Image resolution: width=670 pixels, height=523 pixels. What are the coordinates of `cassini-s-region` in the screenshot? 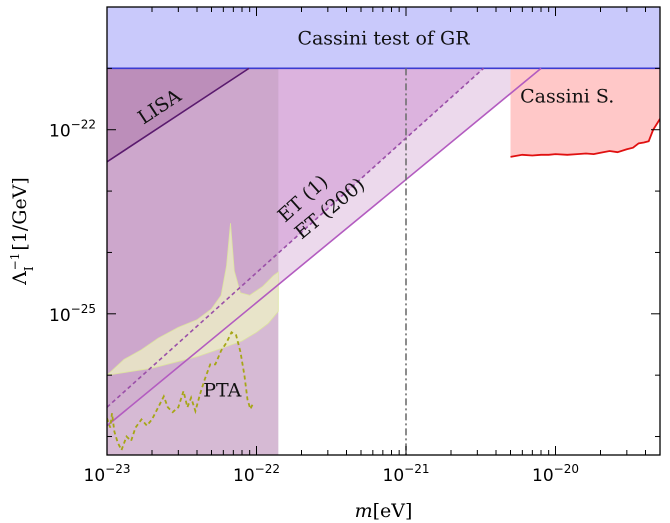 It's located at (585, 112).